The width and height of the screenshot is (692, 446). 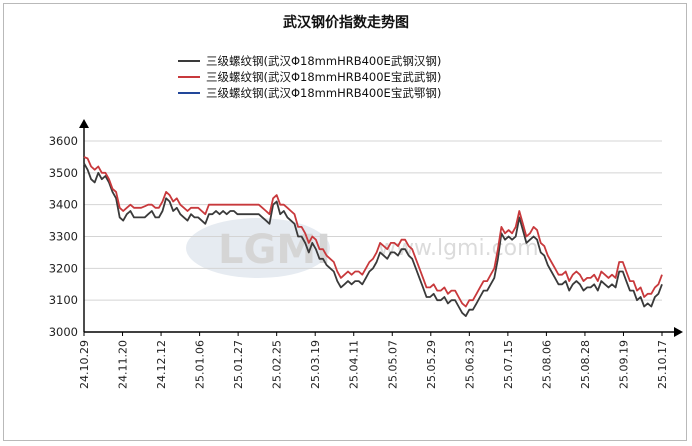 What do you see at coordinates (63, 173) in the screenshot?
I see `y-tick-label: 3500` at bounding box center [63, 173].